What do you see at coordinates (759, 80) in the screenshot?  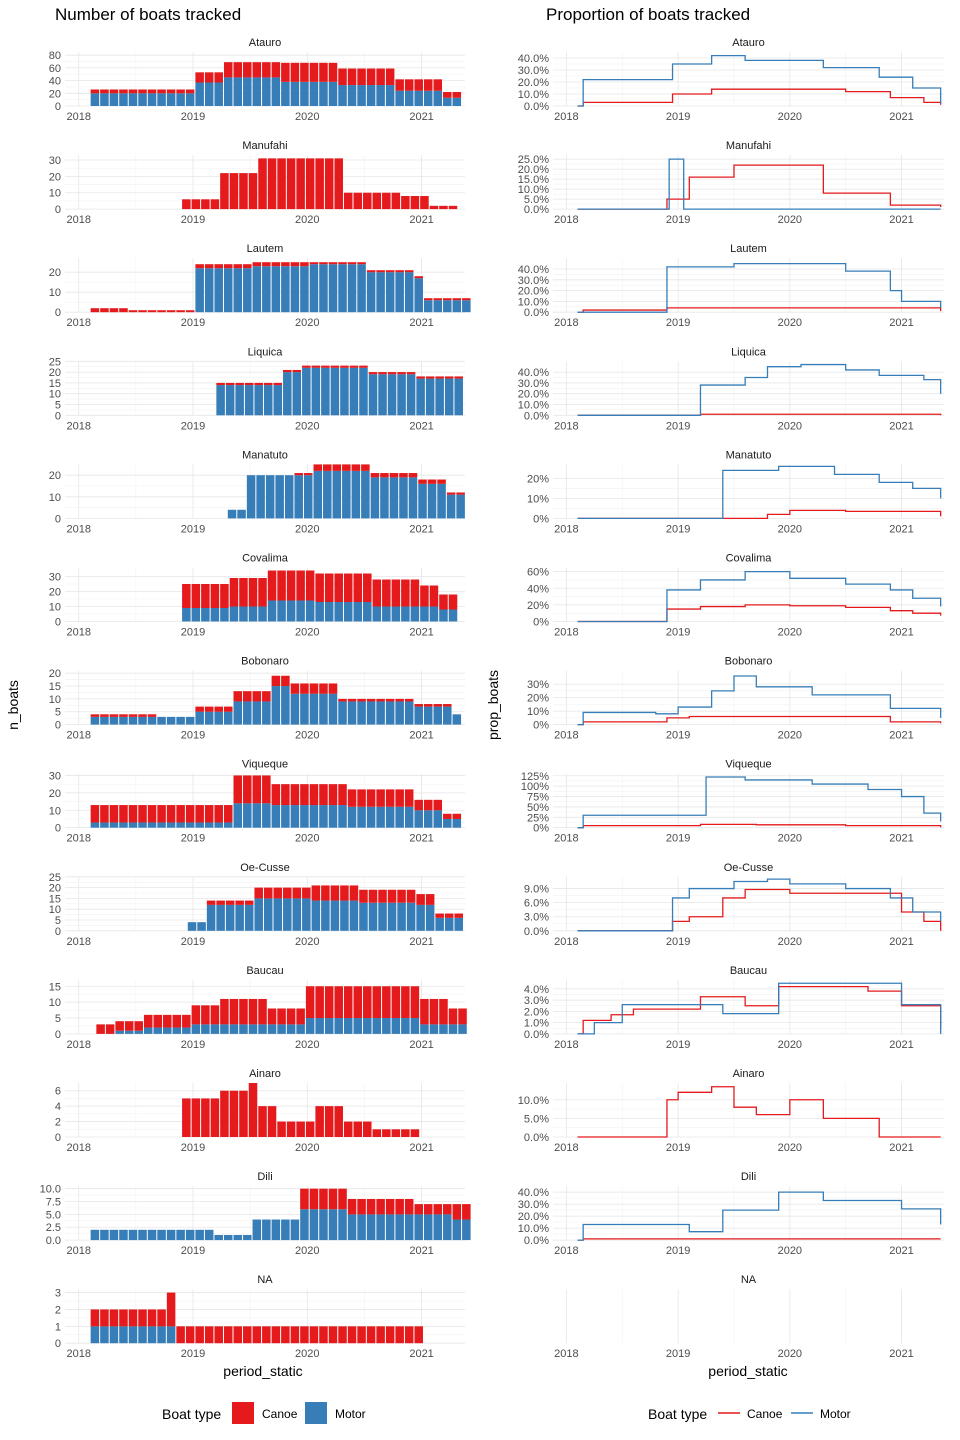 I see `series-line-motor` at bounding box center [759, 80].